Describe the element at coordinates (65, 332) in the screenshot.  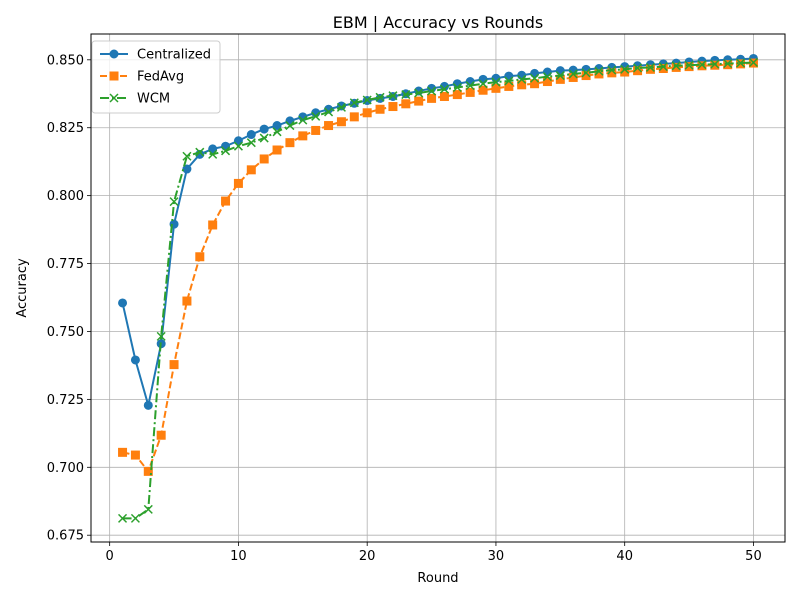
I see `y-tick-label: 0.750` at that location.